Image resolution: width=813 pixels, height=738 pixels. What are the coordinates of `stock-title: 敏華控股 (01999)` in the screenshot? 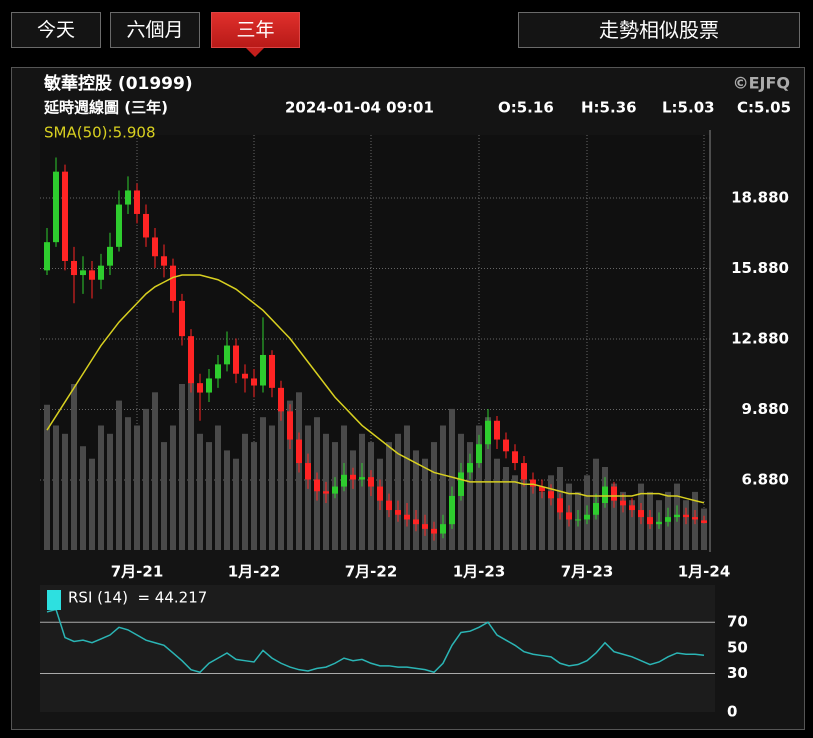 It's located at (118, 83).